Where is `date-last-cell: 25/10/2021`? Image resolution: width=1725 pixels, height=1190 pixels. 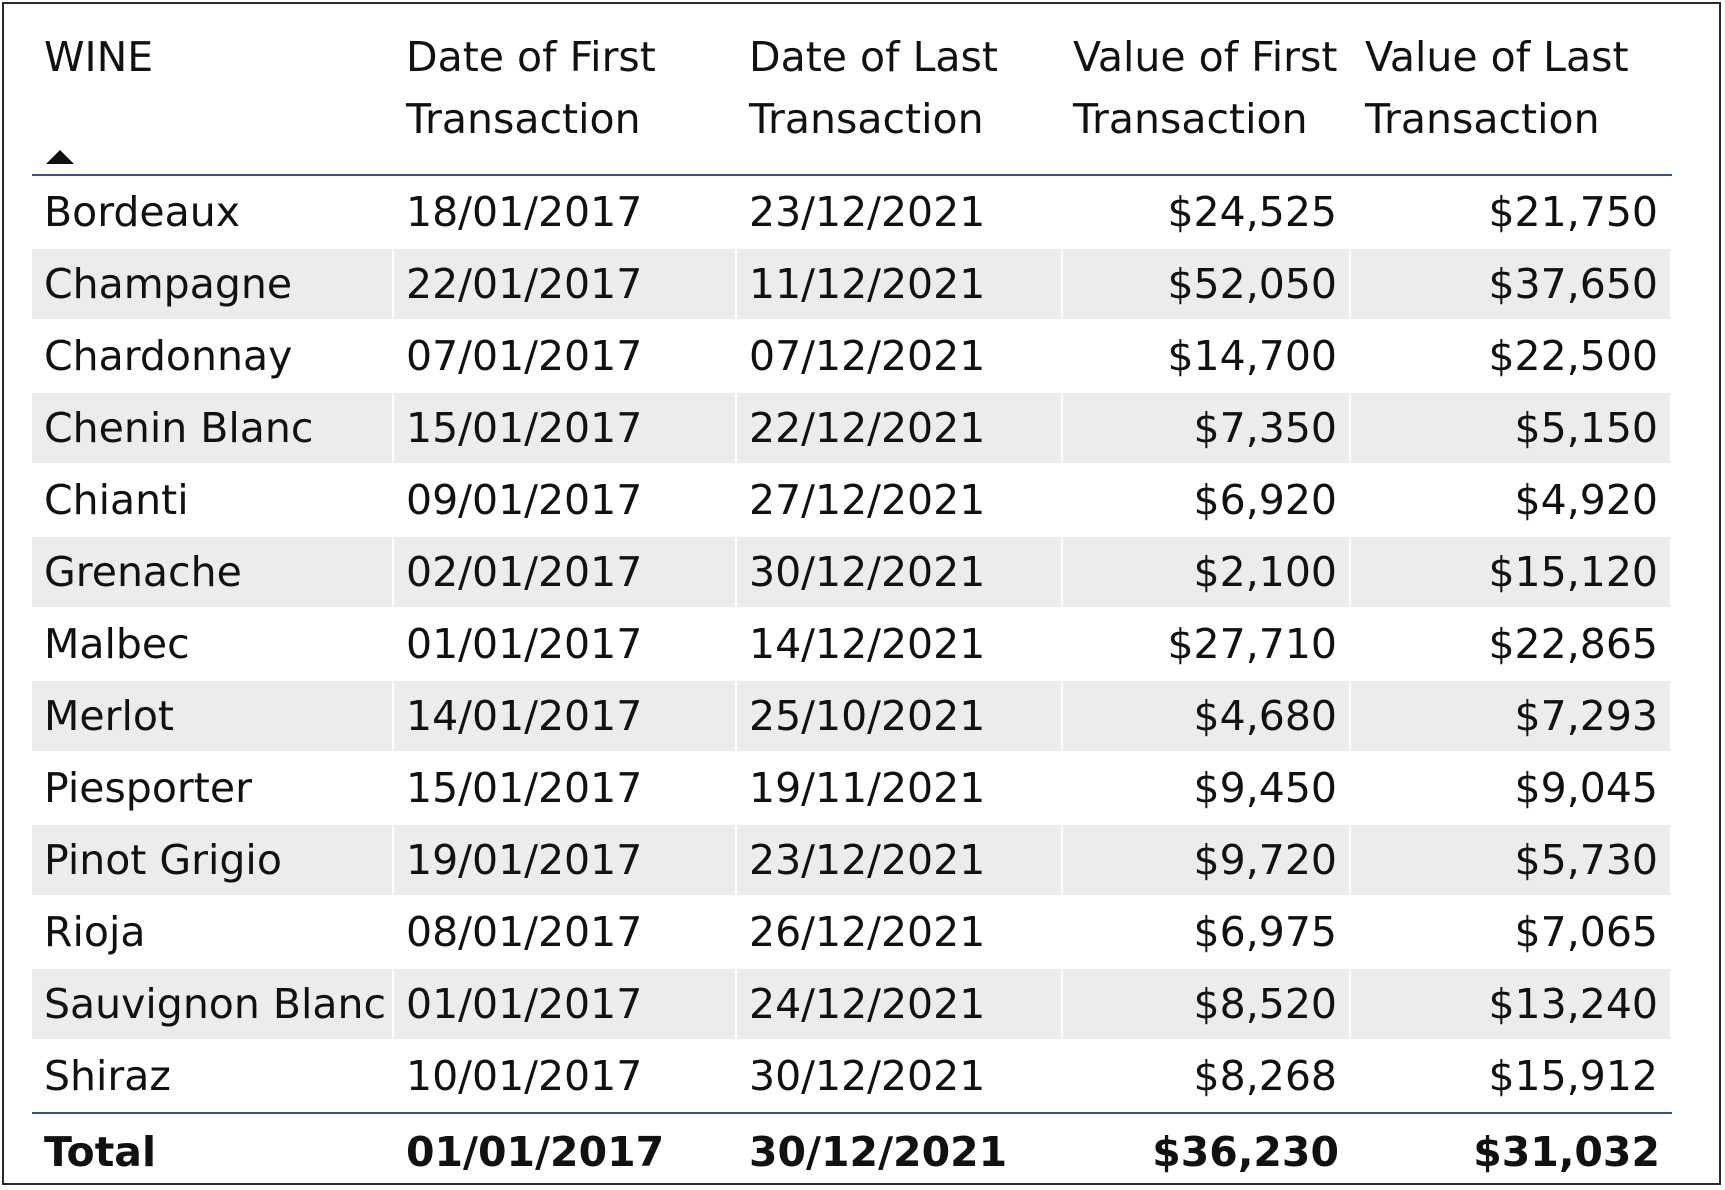
date-last-cell: 25/10/2021 is located at coordinates (900, 716).